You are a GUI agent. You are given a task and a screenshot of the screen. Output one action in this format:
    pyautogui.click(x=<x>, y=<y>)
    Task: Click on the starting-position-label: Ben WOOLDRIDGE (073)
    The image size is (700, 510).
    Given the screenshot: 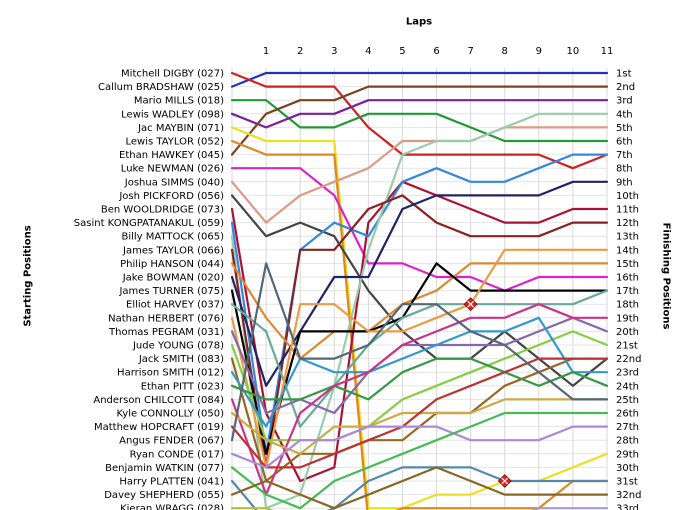 What is the action you would take?
    pyautogui.click(x=162, y=210)
    